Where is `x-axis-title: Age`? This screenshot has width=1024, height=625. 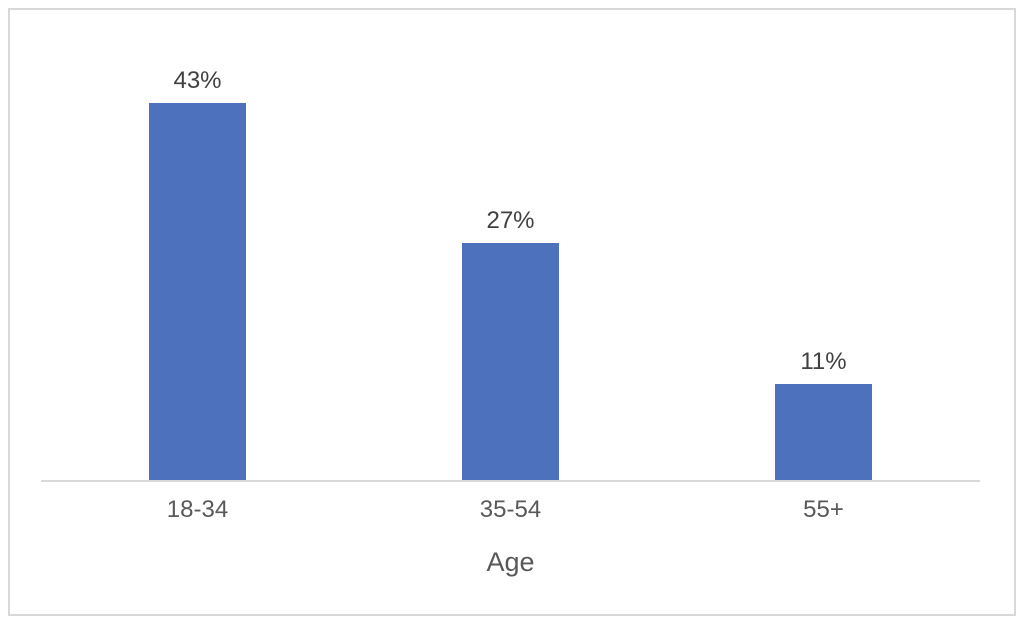
x-axis-title: Age is located at coordinates (510, 562).